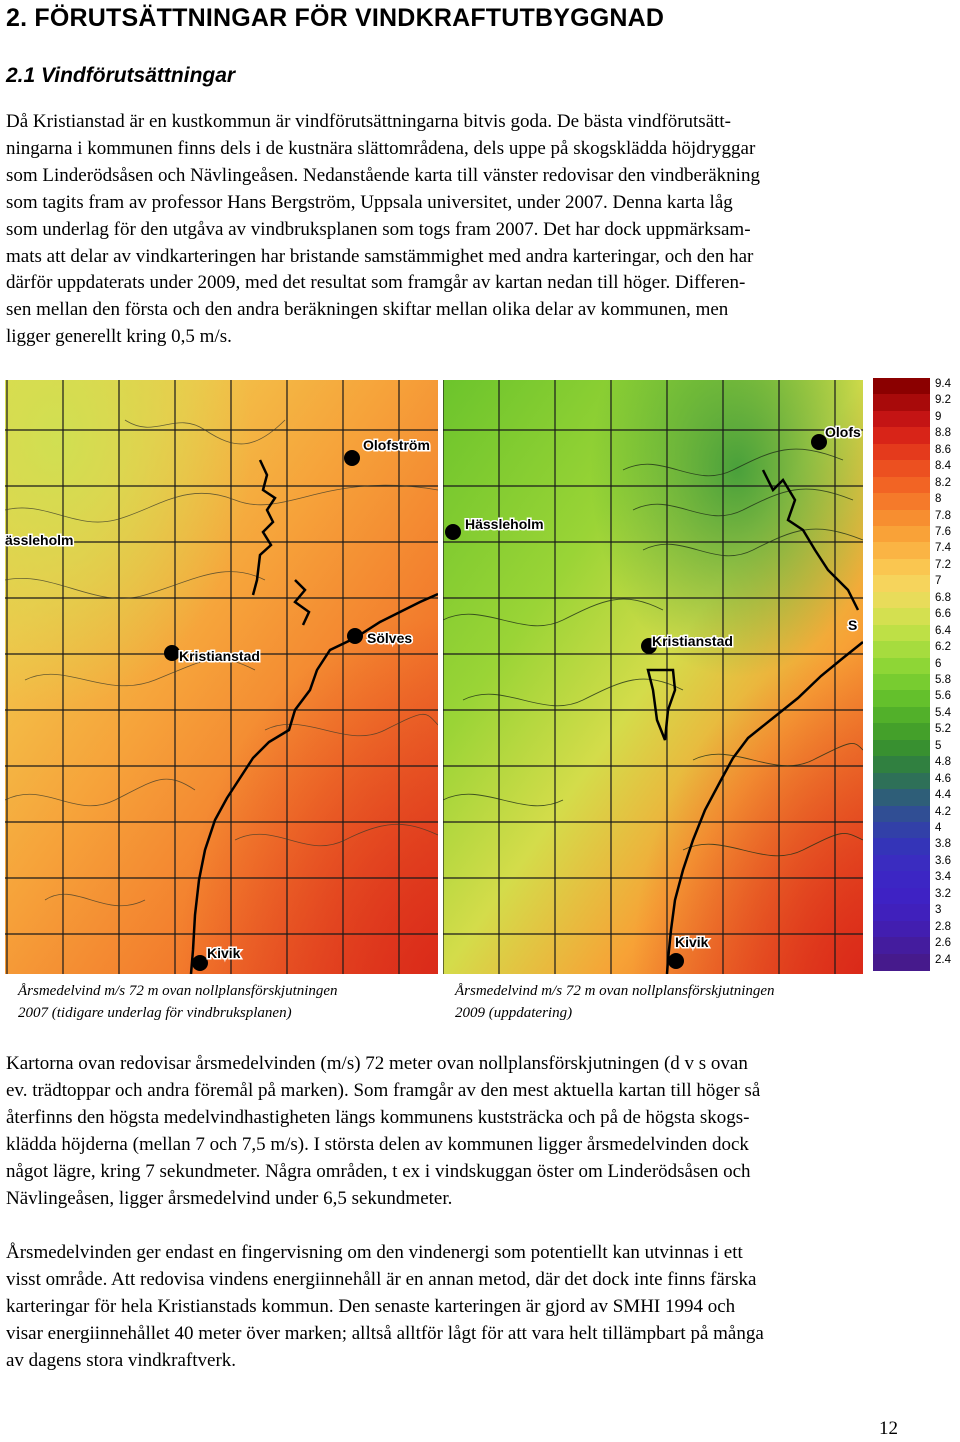  Describe the element at coordinates (943, 795) in the screenshot. I see `legend-value: 4.4` at that location.